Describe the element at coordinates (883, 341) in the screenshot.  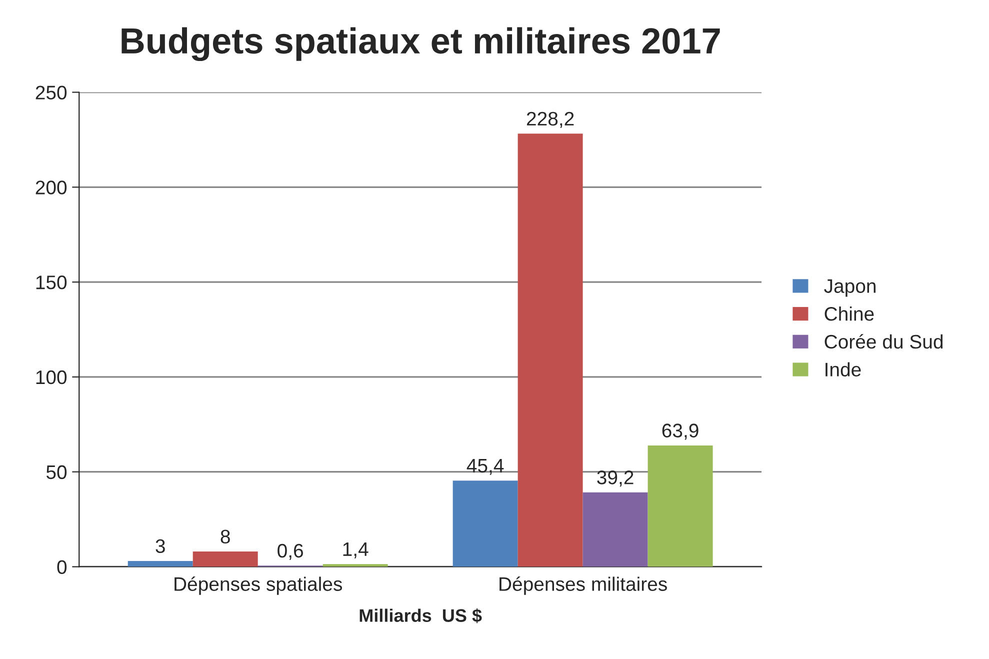
I see `legend-label: Corée du Sud` at that location.